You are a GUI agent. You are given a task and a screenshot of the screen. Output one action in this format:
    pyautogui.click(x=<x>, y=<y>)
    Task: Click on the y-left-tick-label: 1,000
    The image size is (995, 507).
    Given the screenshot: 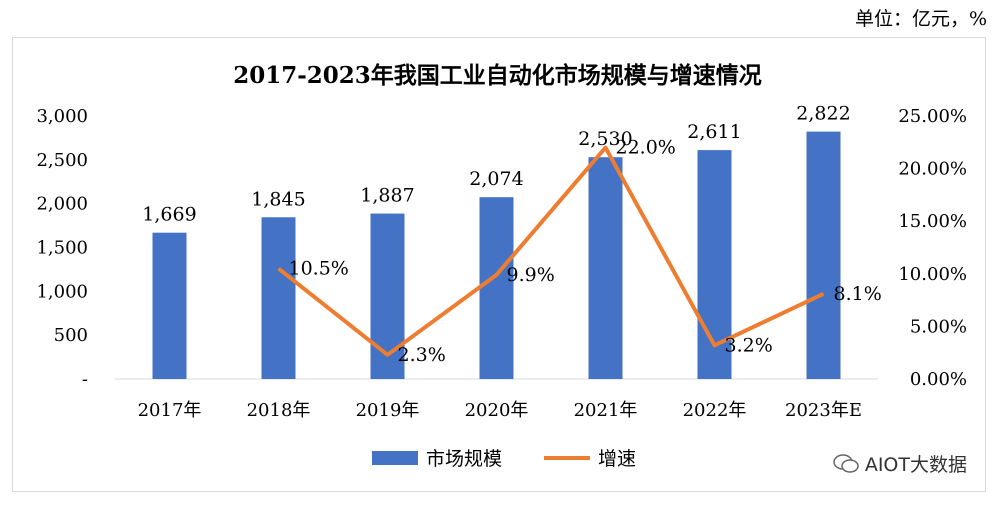 What is the action you would take?
    pyautogui.click(x=62, y=291)
    